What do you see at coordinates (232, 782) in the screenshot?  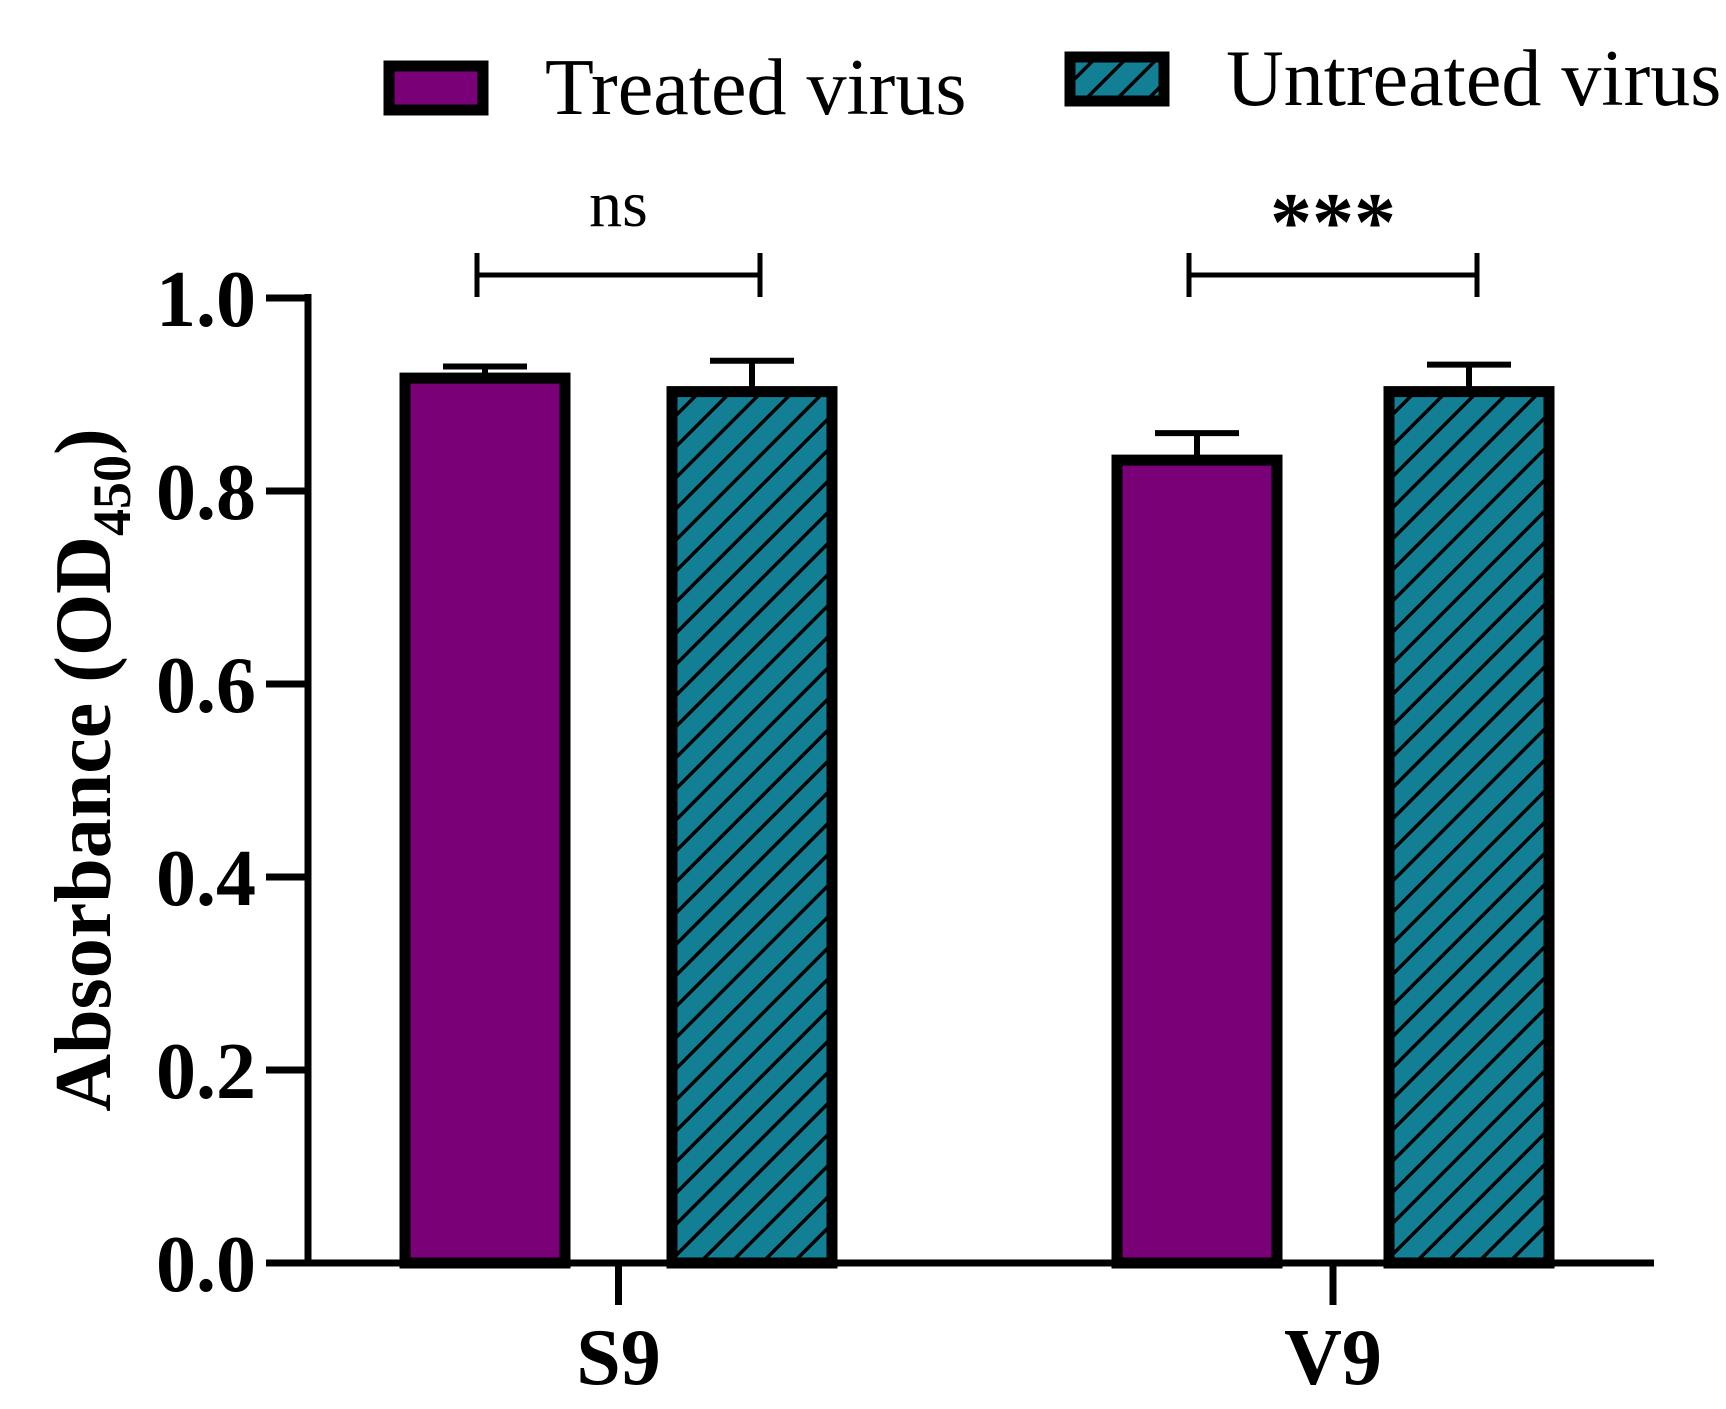 I see `y-ticks: 0.0 0.2 0.4 0.6 0.8 1.0` at bounding box center [232, 782].